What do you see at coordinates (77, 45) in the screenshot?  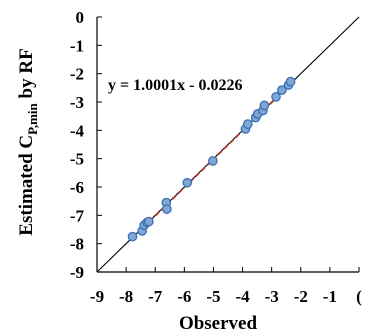 I see `y-tick-label: -1` at bounding box center [77, 45].